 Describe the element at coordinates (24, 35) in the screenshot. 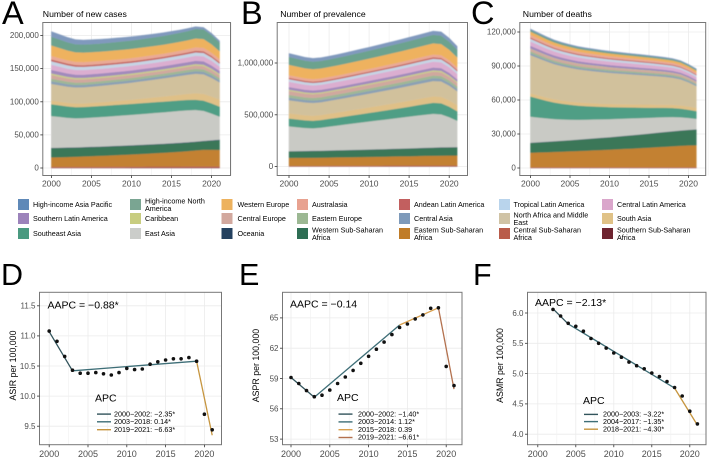

I see `svg-text: 200,000` at that location.